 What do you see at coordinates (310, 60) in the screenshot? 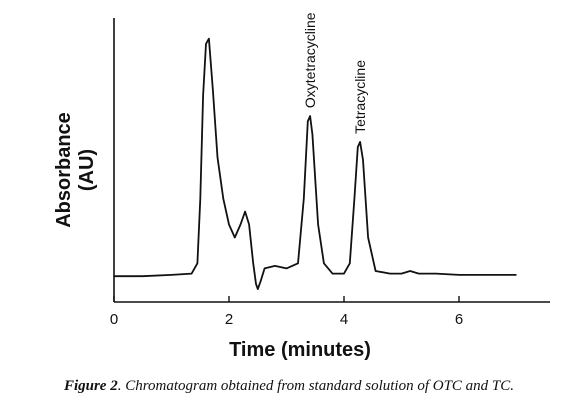
I see `peak-label: Oxytetracycline` at bounding box center [310, 60].